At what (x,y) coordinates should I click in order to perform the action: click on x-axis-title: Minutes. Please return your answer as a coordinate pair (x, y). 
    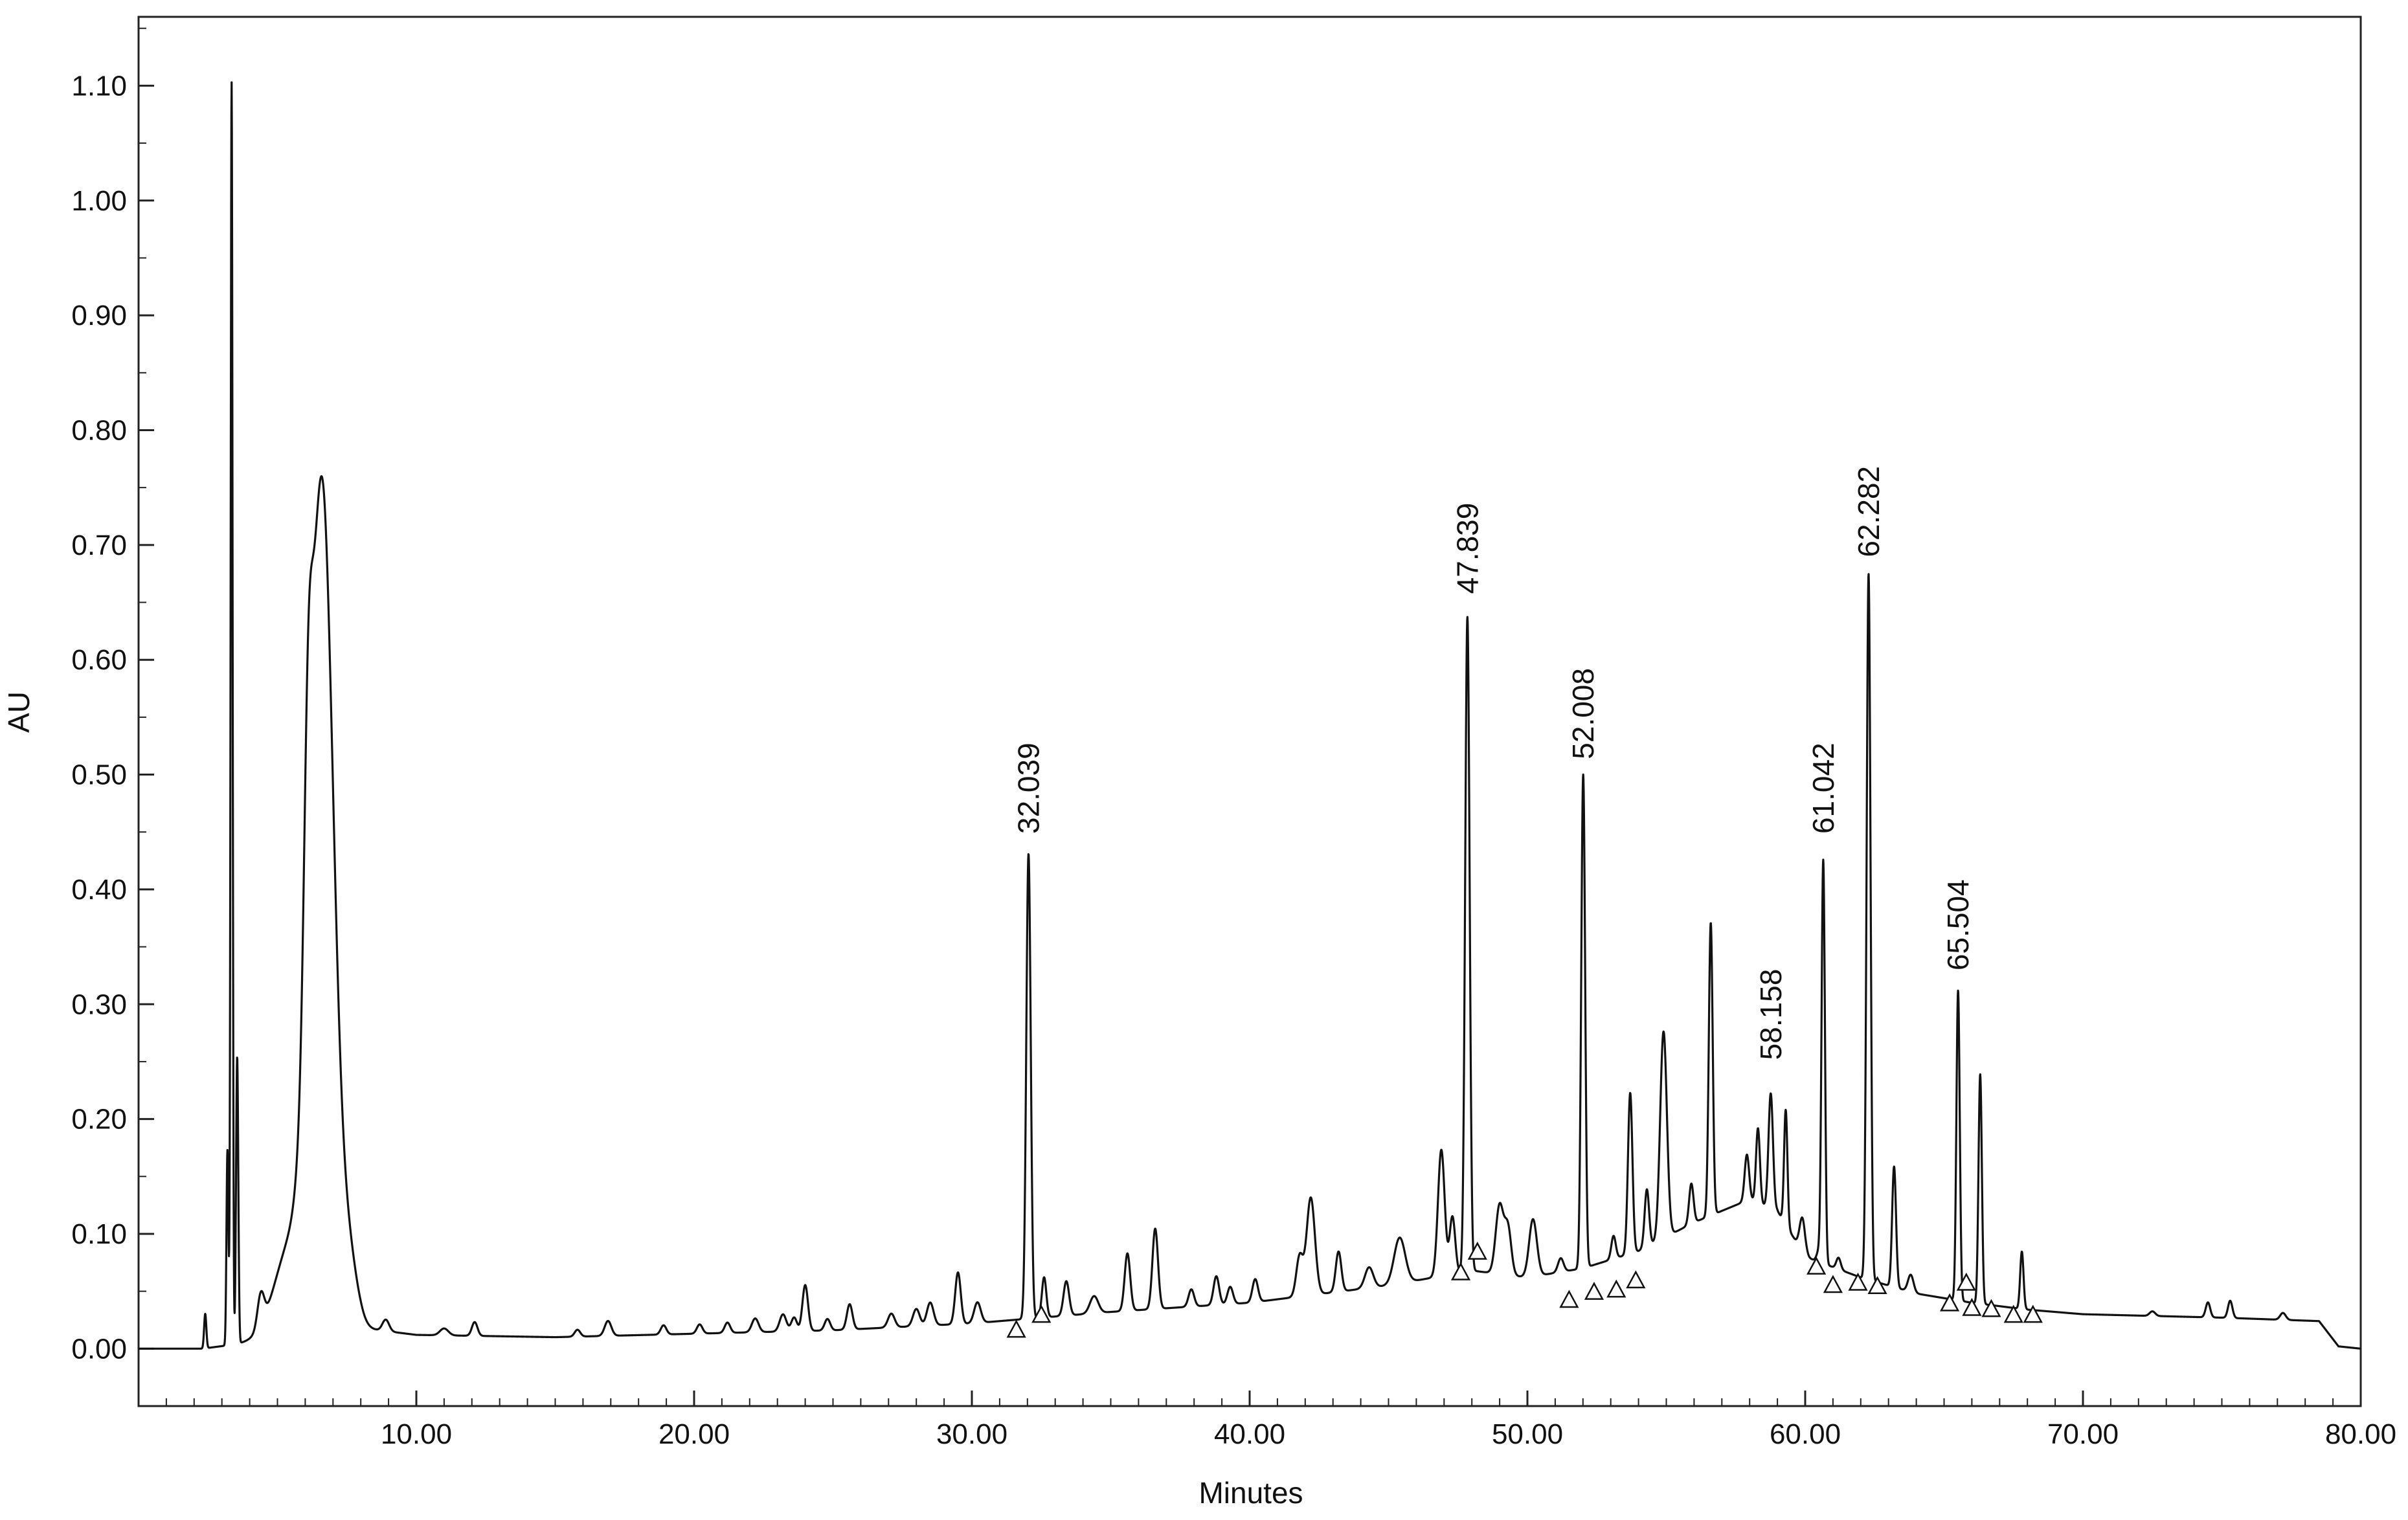
    Looking at the image, I should click on (1250, 1493).